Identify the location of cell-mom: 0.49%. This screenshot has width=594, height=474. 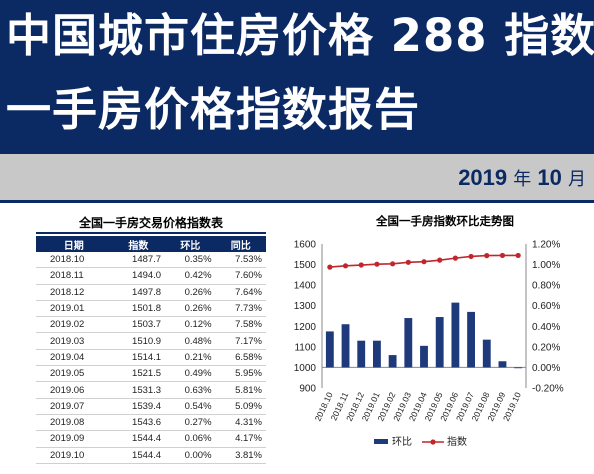
(190, 374).